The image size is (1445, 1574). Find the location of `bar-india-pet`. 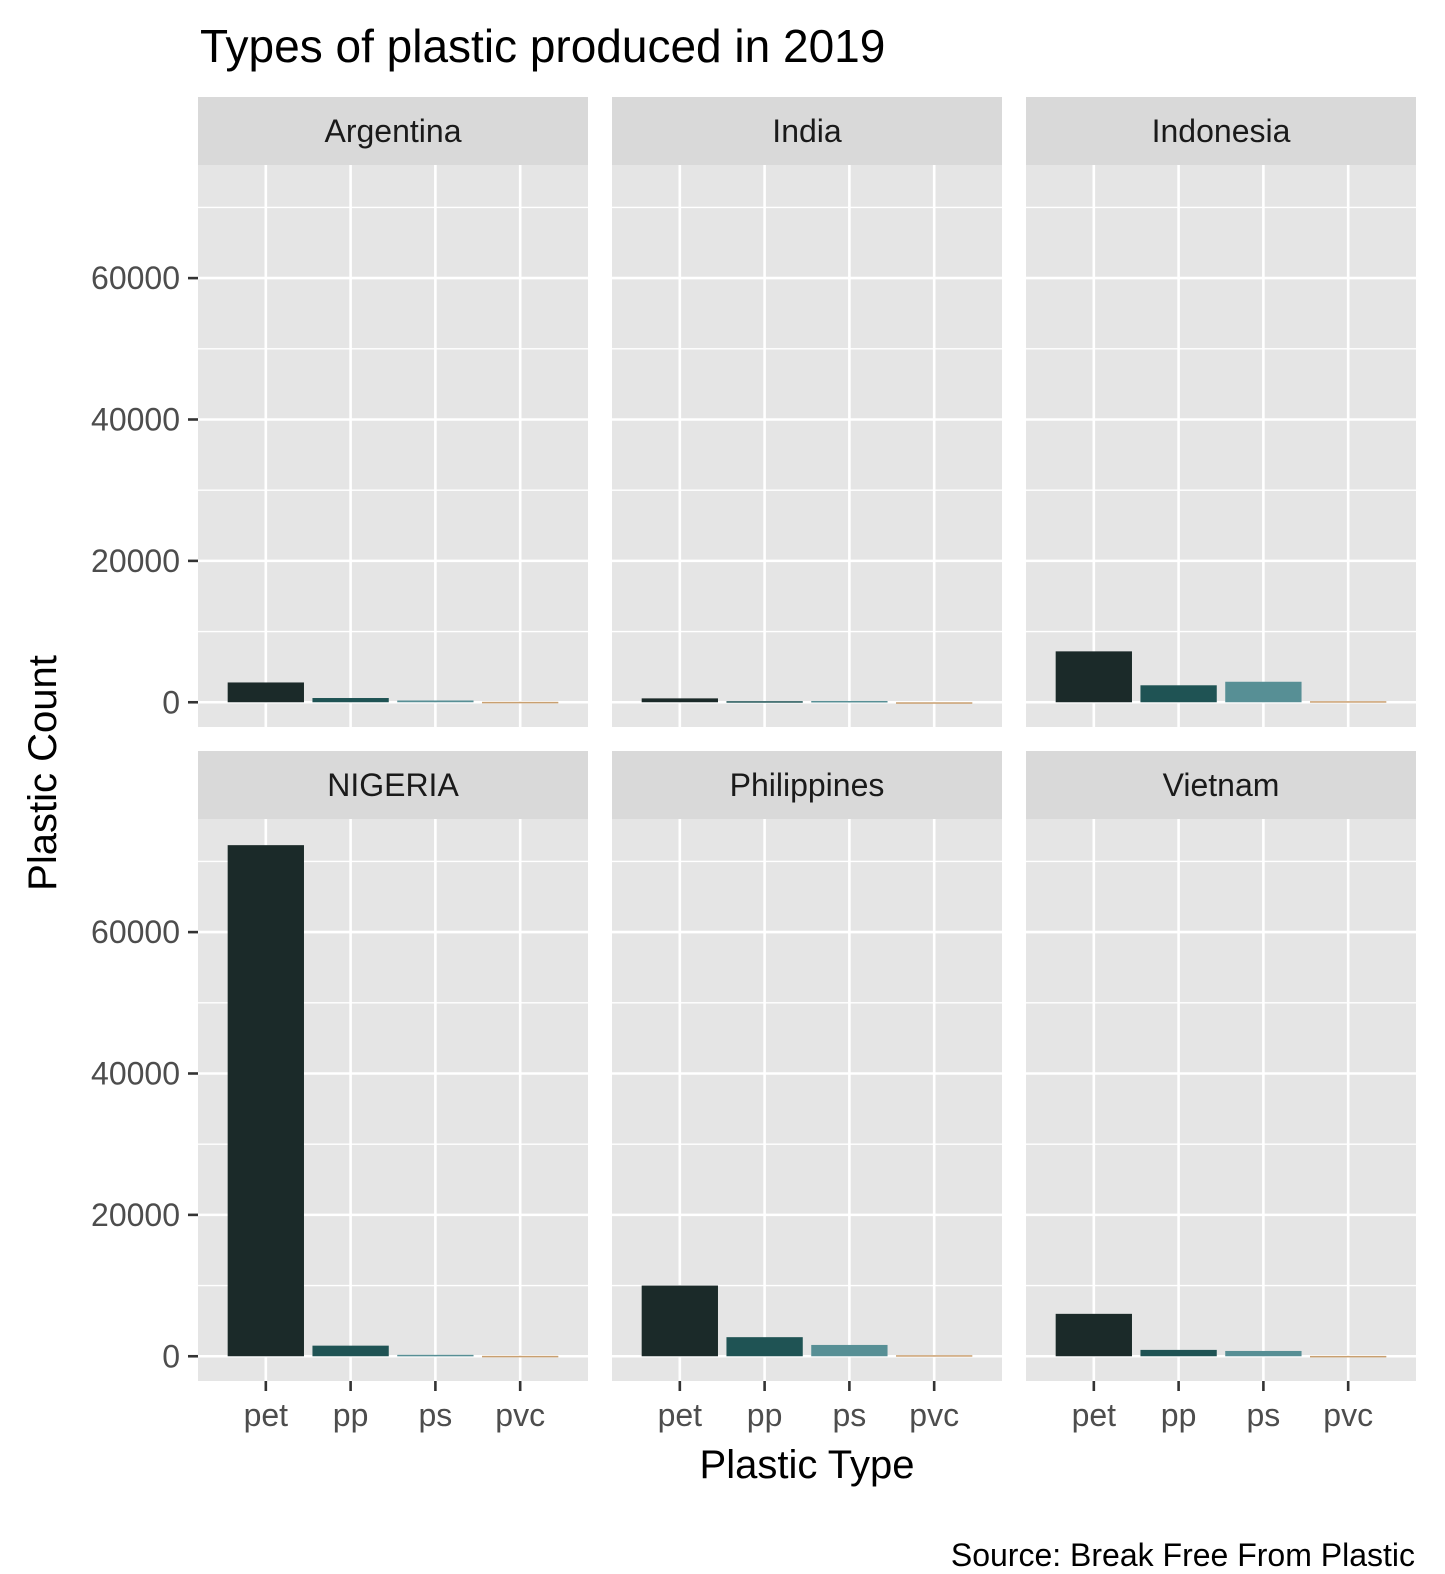

bar-india-pet is located at coordinates (679, 700).